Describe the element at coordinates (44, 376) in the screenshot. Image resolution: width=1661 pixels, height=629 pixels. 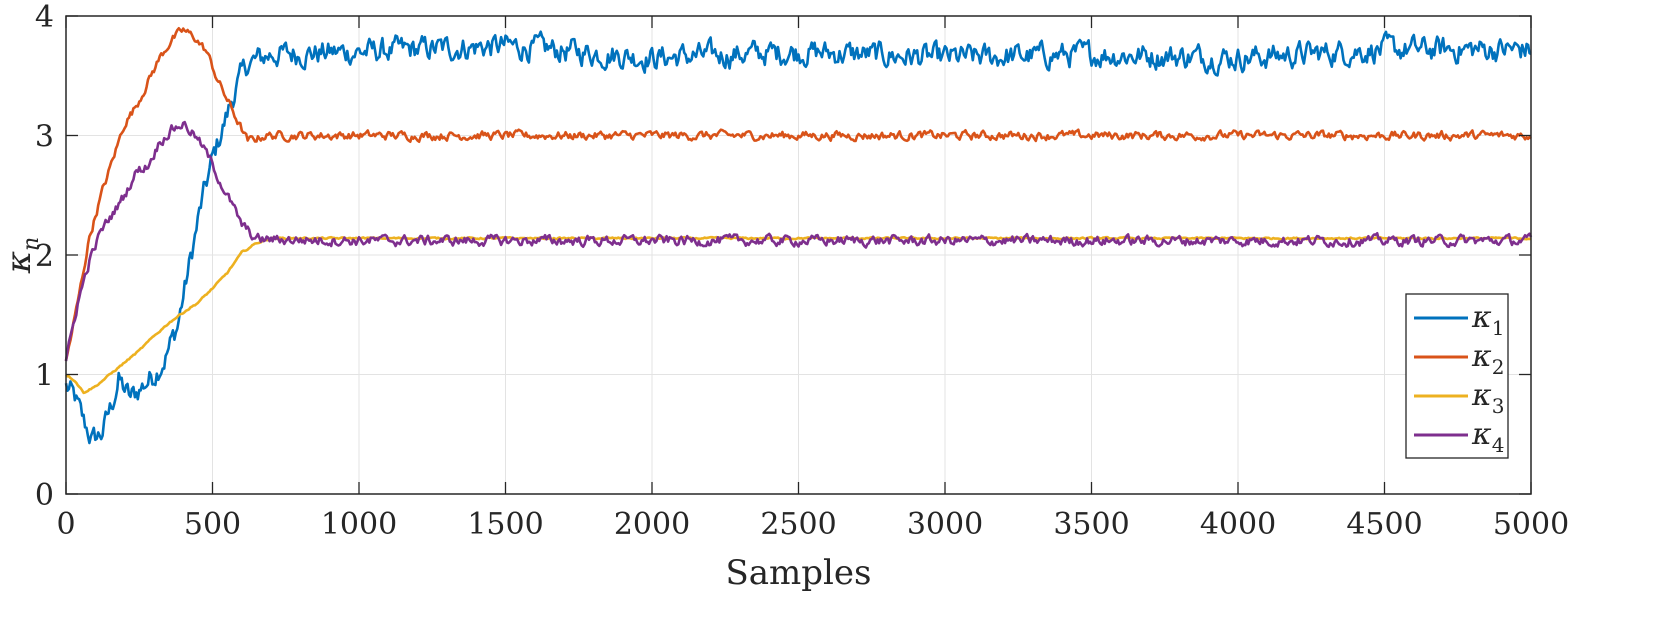
I see `y-tick-label: 1` at that location.